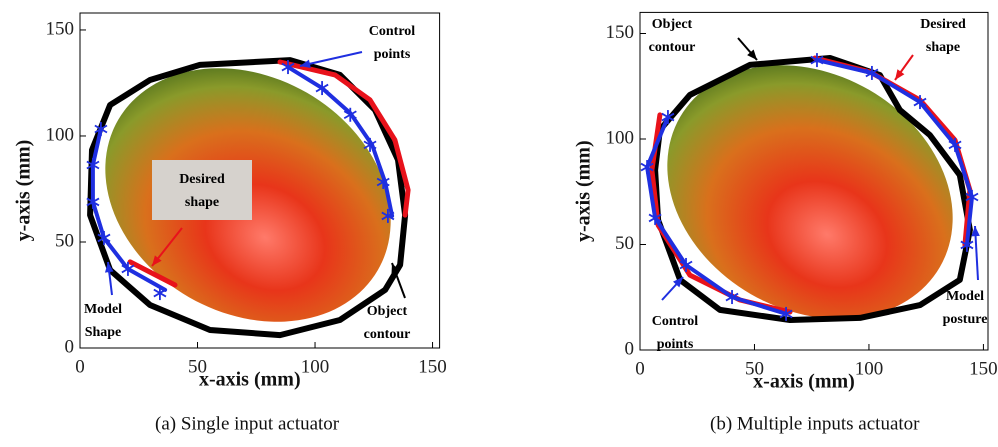 The height and width of the screenshot is (447, 998). I want to click on annotation: posture, so click(965, 319).